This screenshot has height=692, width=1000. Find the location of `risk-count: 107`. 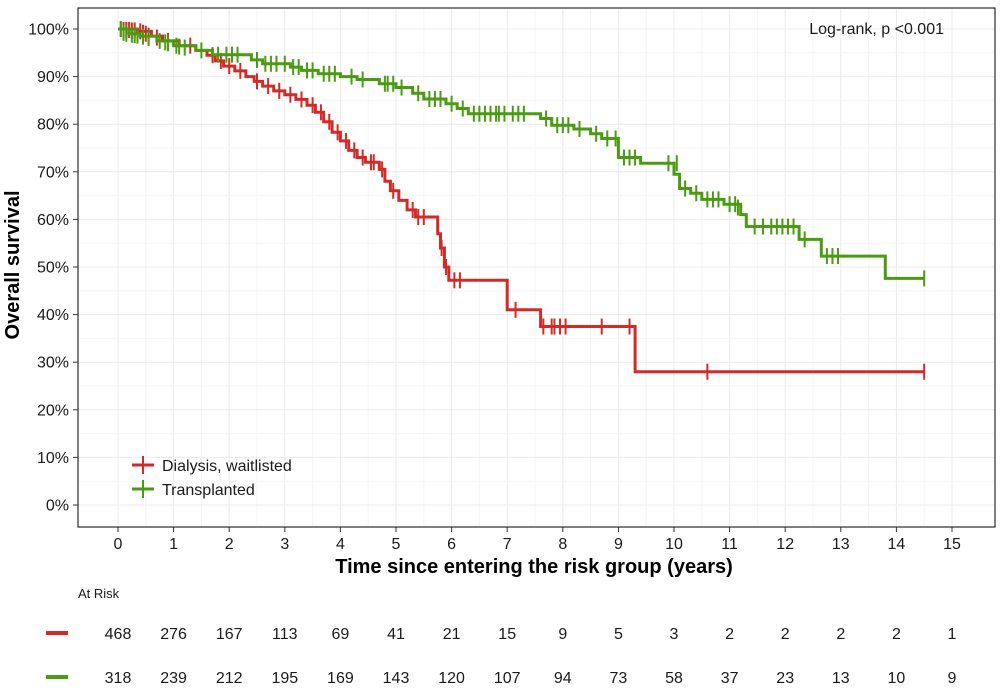

risk-count: 107 is located at coordinates (507, 678).